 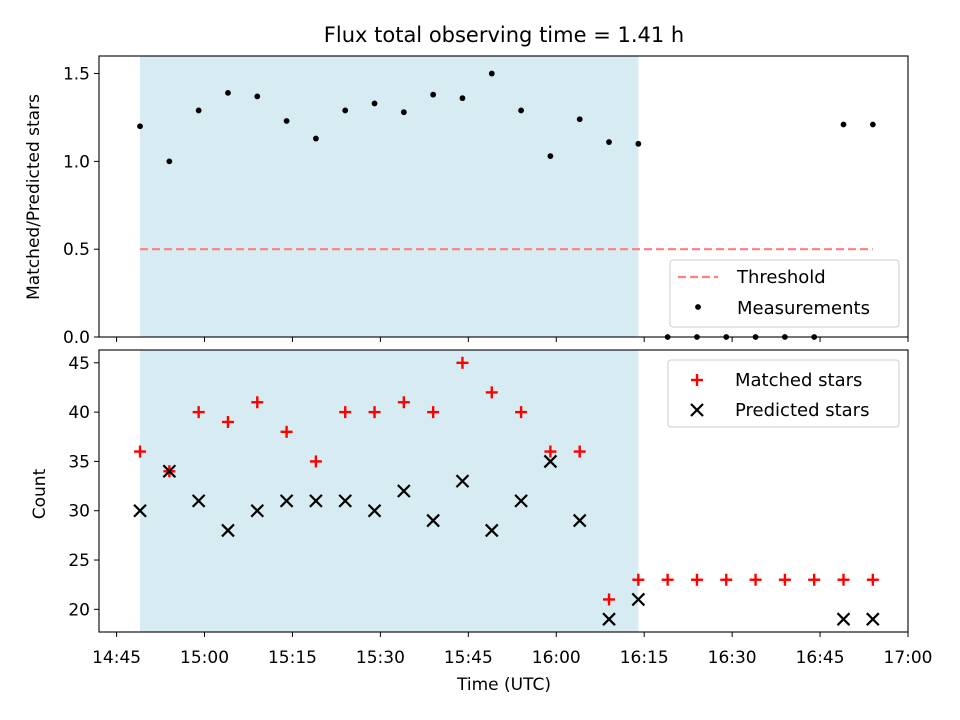 What do you see at coordinates (116, 658) in the screenshot?
I see `x-tick-label: 14:45` at bounding box center [116, 658].